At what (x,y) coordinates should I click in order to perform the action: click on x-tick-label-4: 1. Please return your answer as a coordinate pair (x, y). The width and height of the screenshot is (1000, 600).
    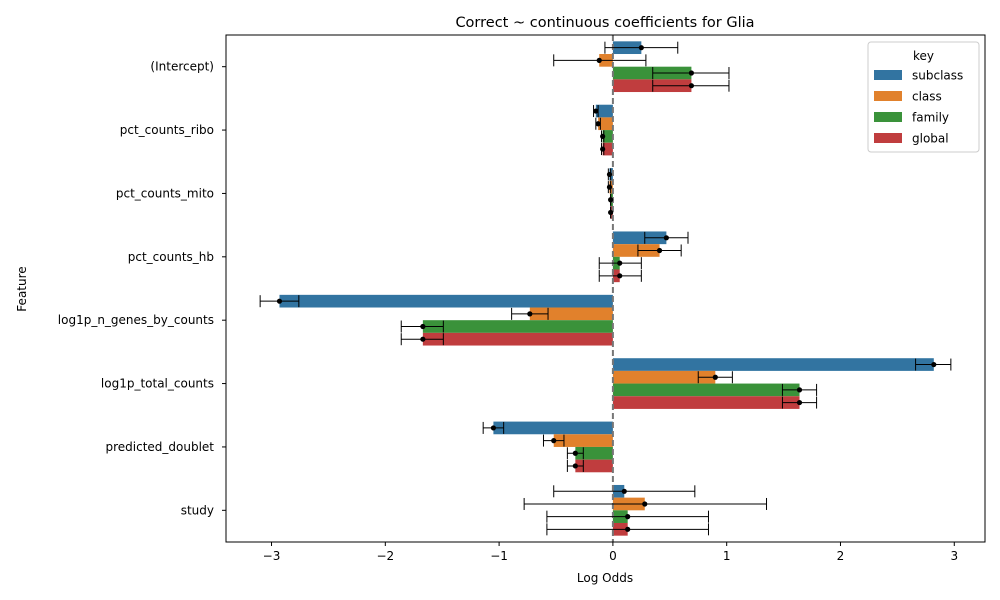
    Looking at the image, I should click on (727, 556).